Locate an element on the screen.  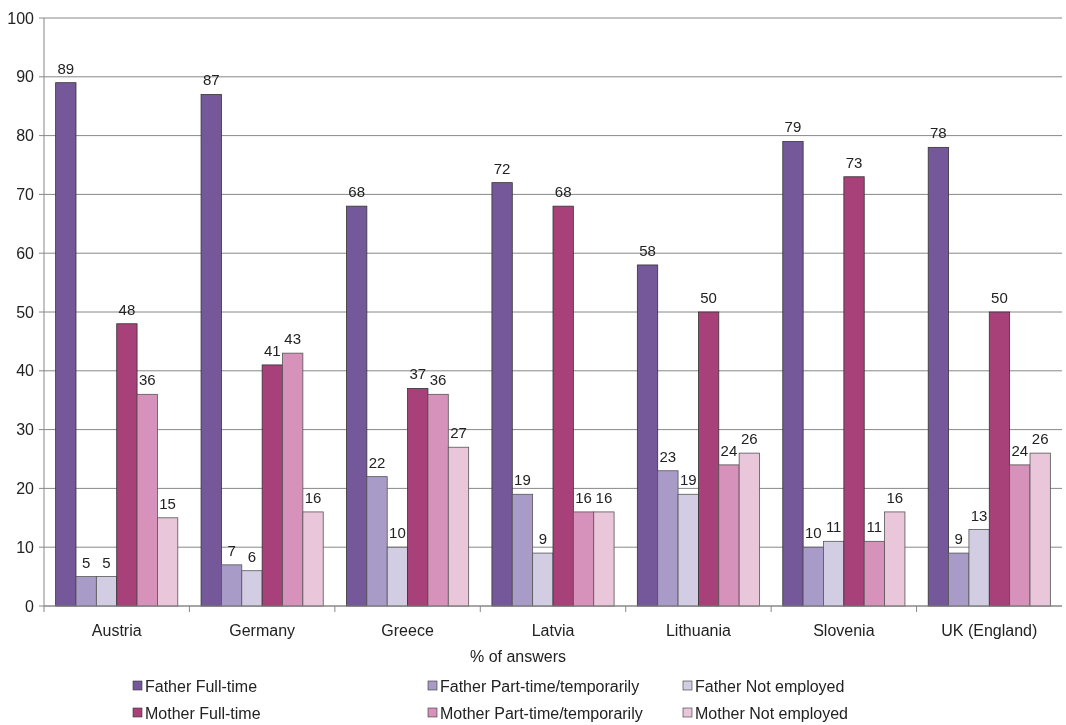
data-label: 37 is located at coordinates (418, 374).